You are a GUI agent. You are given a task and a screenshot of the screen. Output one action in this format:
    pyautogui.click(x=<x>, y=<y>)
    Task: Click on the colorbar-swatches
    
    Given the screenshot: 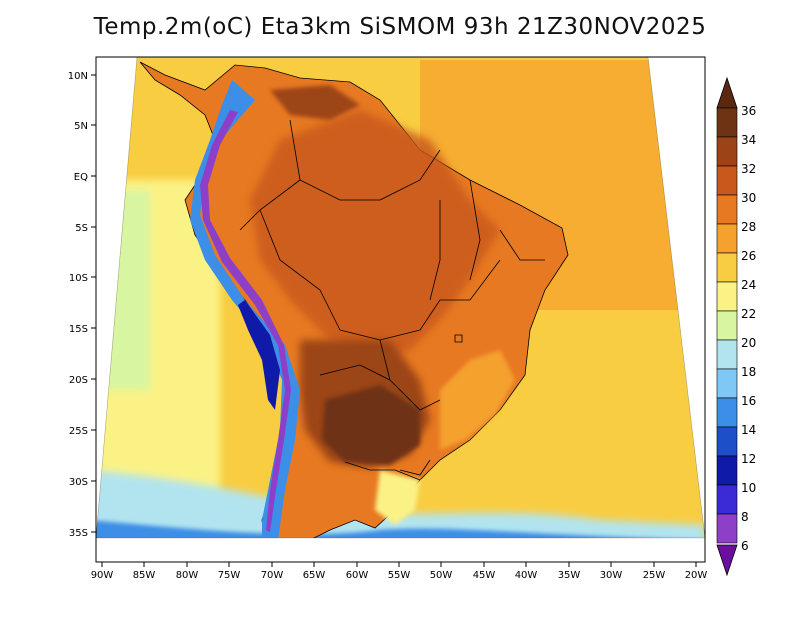 What is the action you would take?
    pyautogui.click(x=727, y=325)
    